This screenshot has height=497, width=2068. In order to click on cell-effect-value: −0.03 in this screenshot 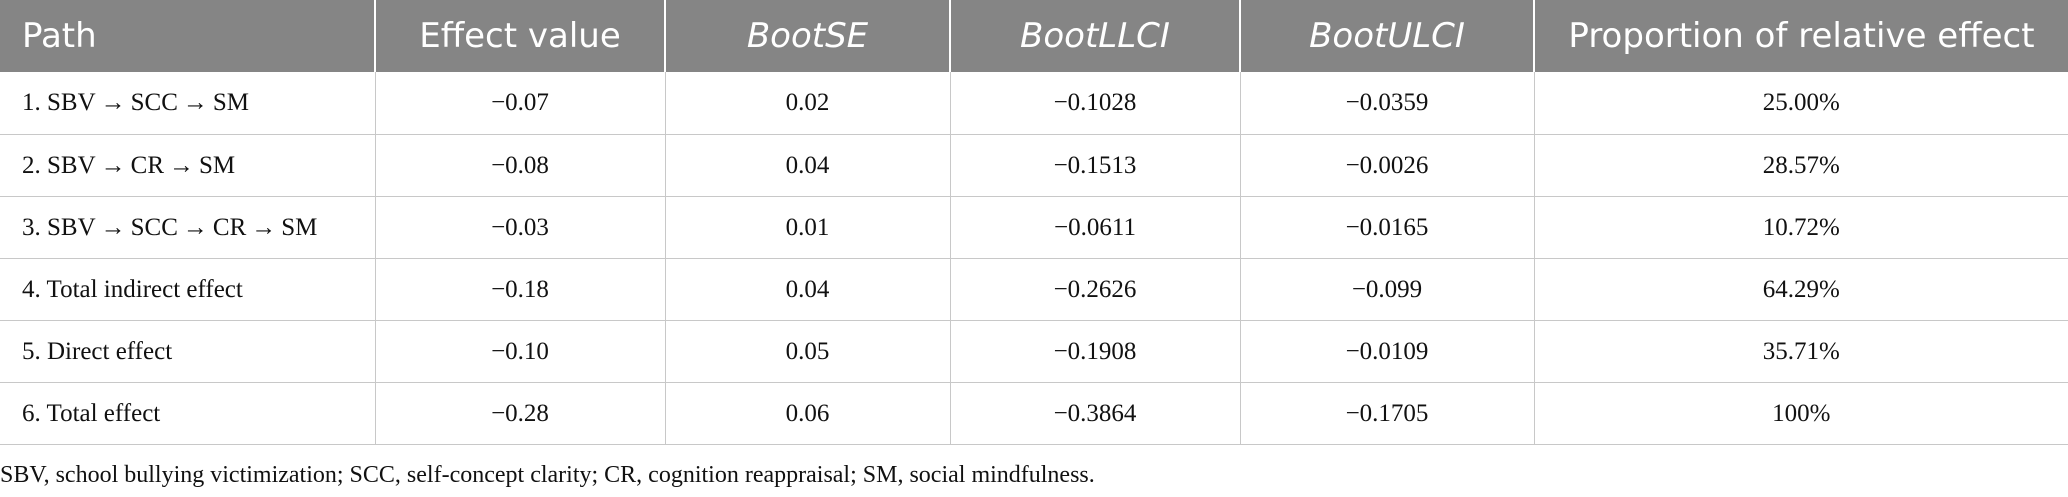, I will do `click(520, 227)`.